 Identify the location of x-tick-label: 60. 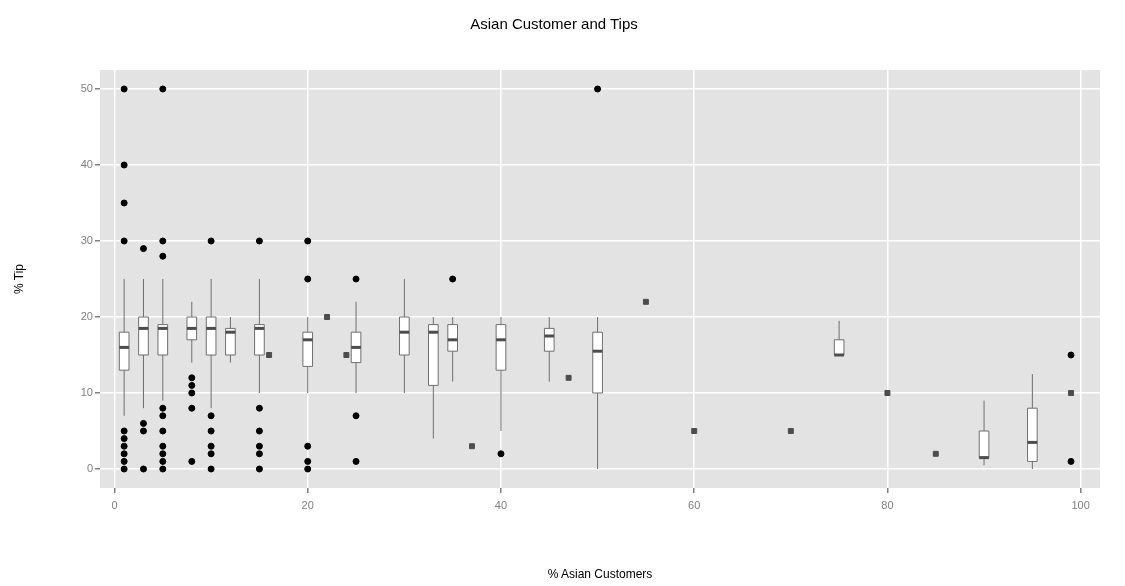
(694, 504).